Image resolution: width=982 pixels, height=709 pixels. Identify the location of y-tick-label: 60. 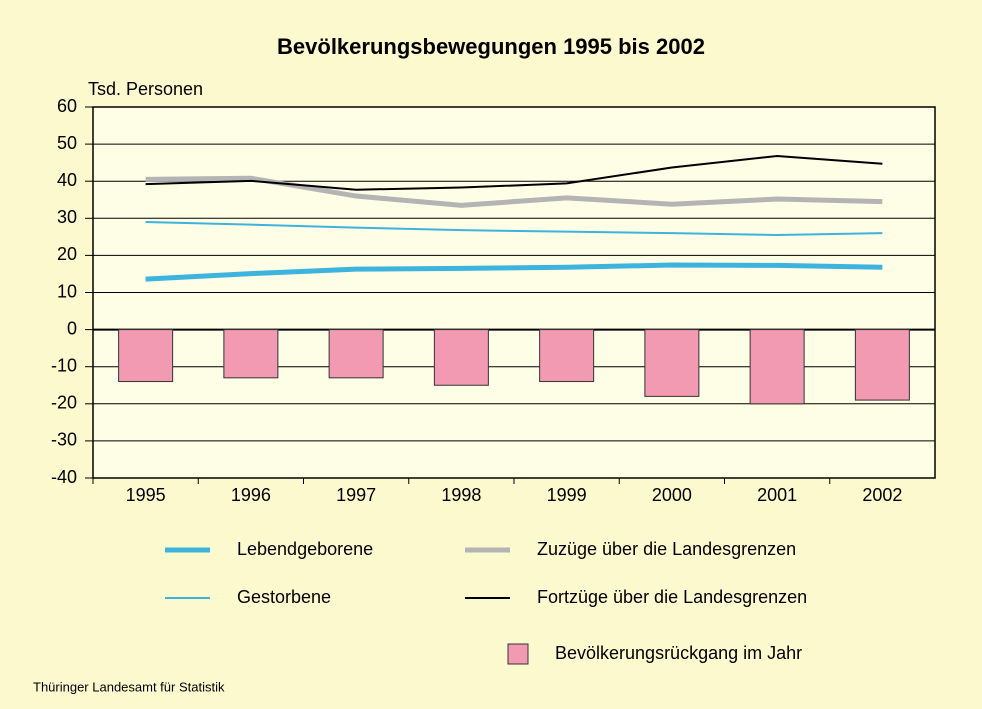
(67, 106).